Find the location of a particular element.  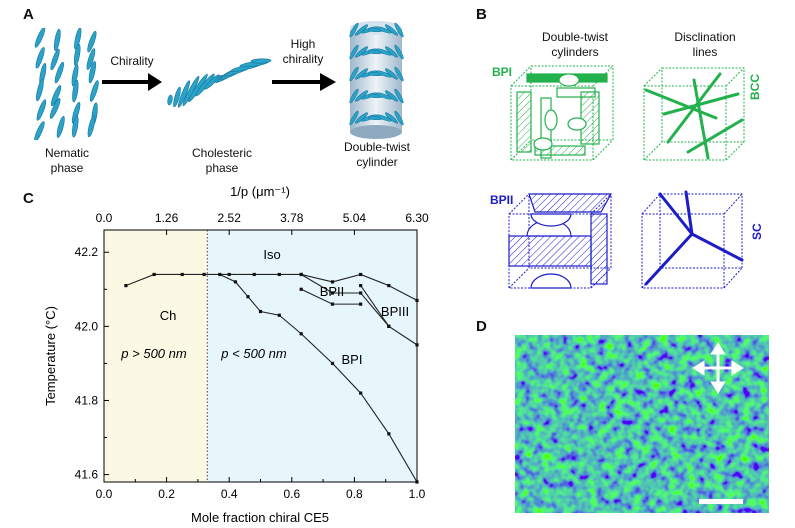

y-tick-label: 42.0 is located at coordinates (87, 326).